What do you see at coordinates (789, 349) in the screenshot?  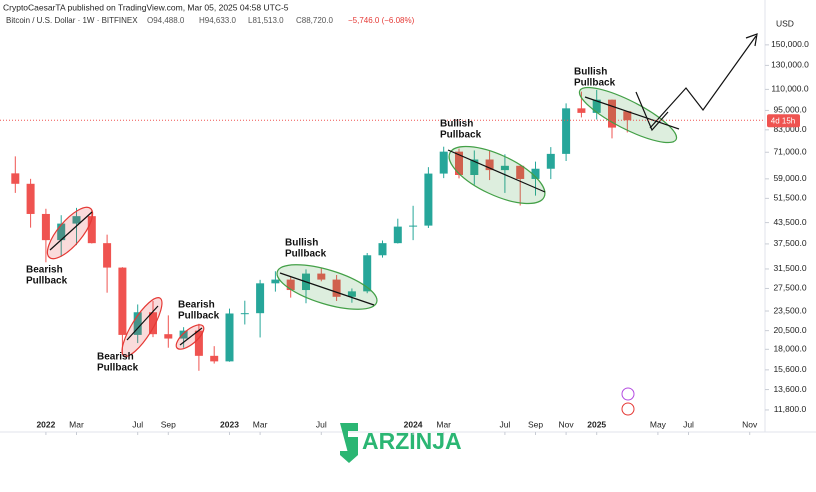 I see `y-tick-label: 18,000.0` at bounding box center [789, 349].